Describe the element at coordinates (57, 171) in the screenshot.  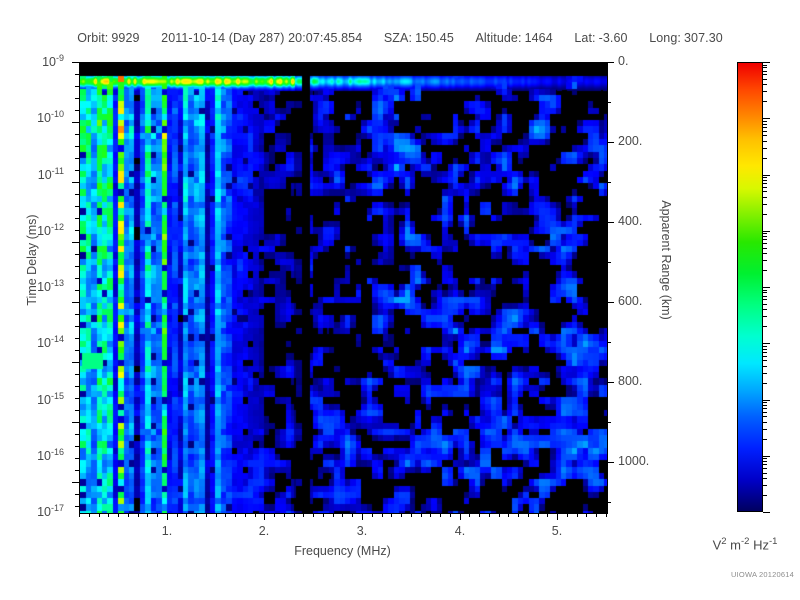
I see `colorbar-exponent: -11` at that location.